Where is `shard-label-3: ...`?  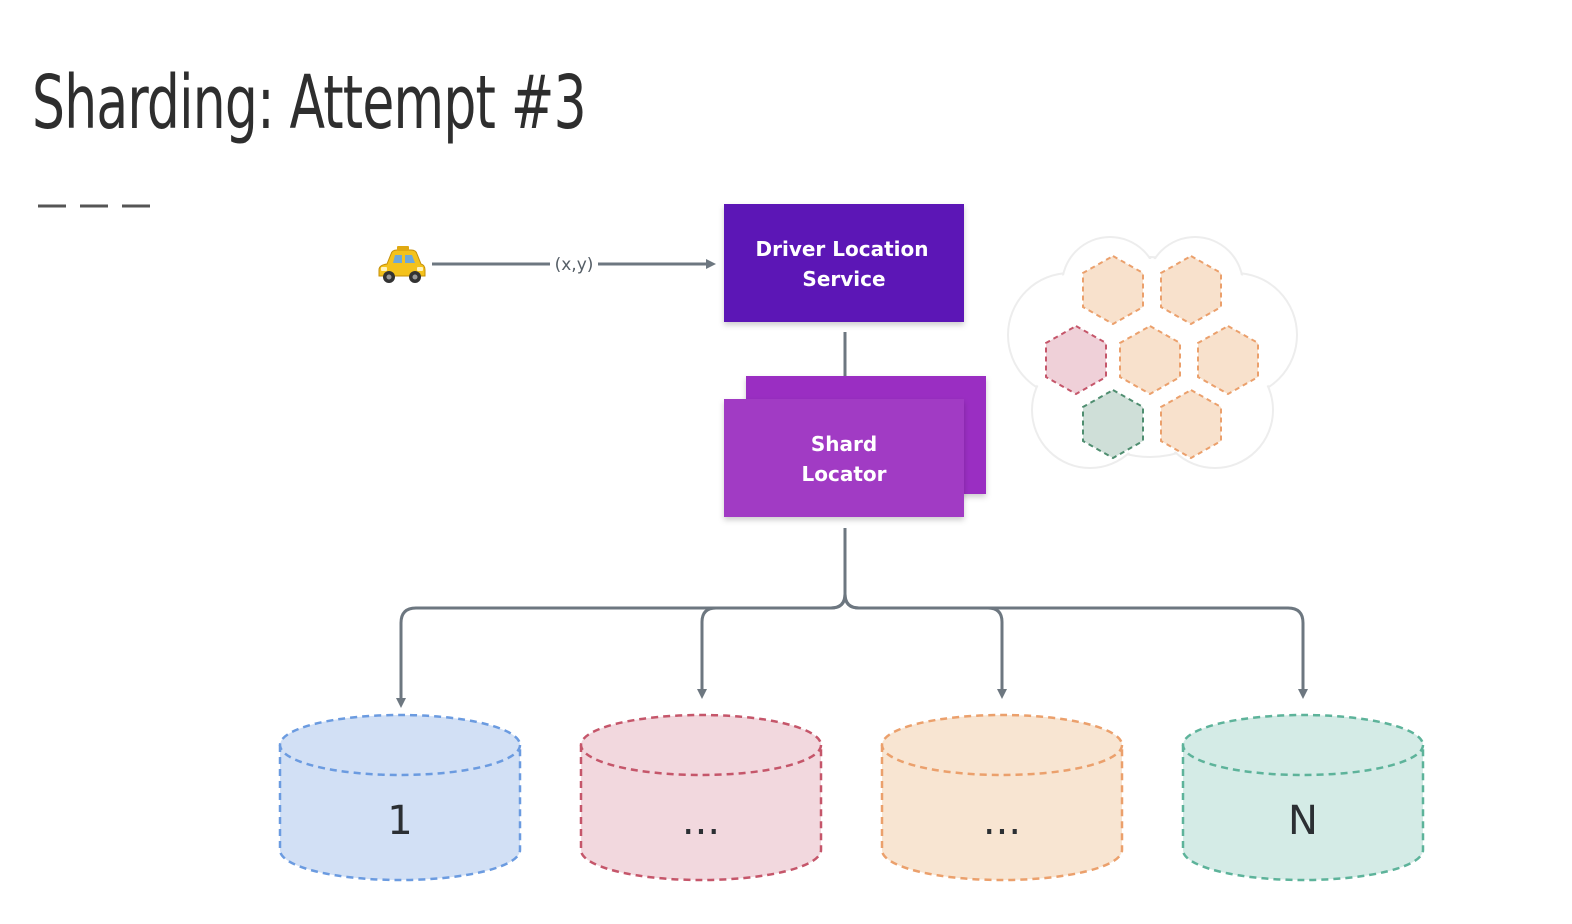
shard-label-3: ... is located at coordinates (1002, 821).